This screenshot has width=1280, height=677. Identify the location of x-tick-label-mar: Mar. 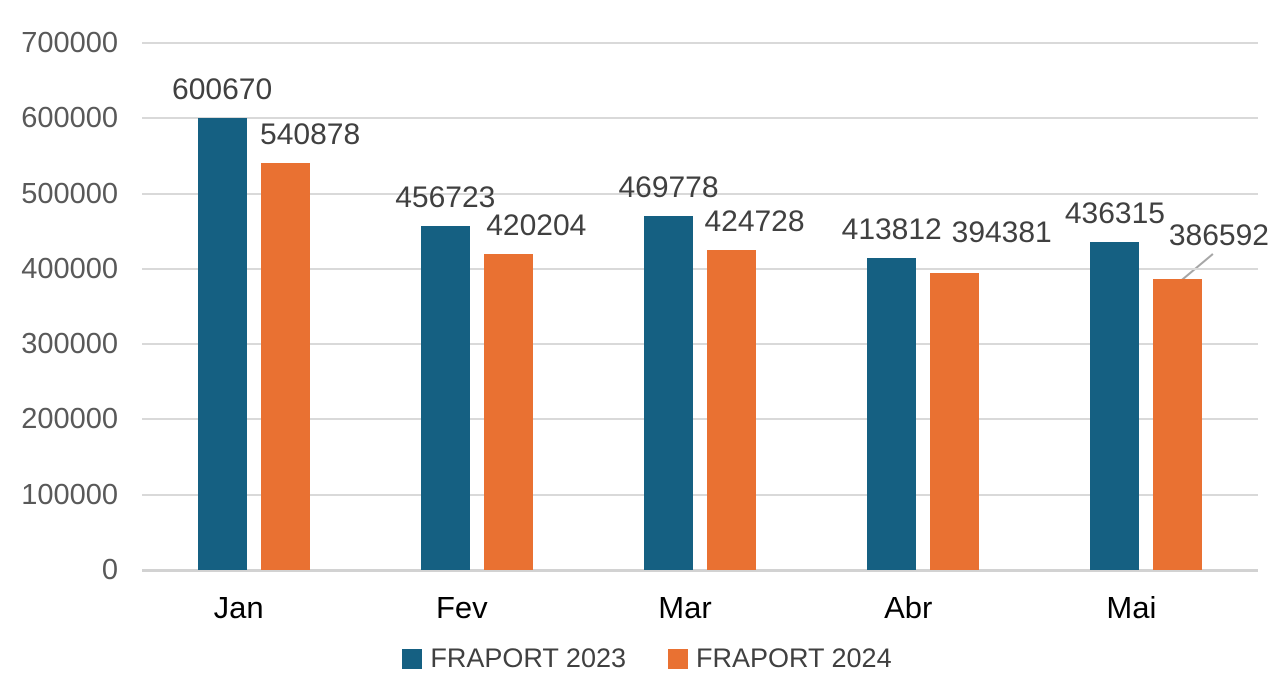
(685, 607).